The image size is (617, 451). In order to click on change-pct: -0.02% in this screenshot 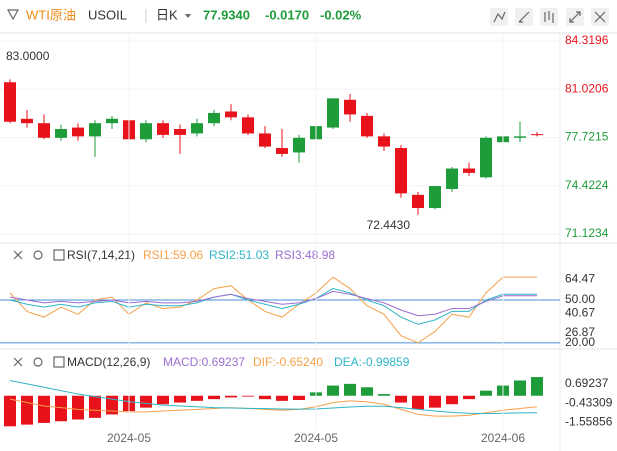, I will do `click(341, 14)`.